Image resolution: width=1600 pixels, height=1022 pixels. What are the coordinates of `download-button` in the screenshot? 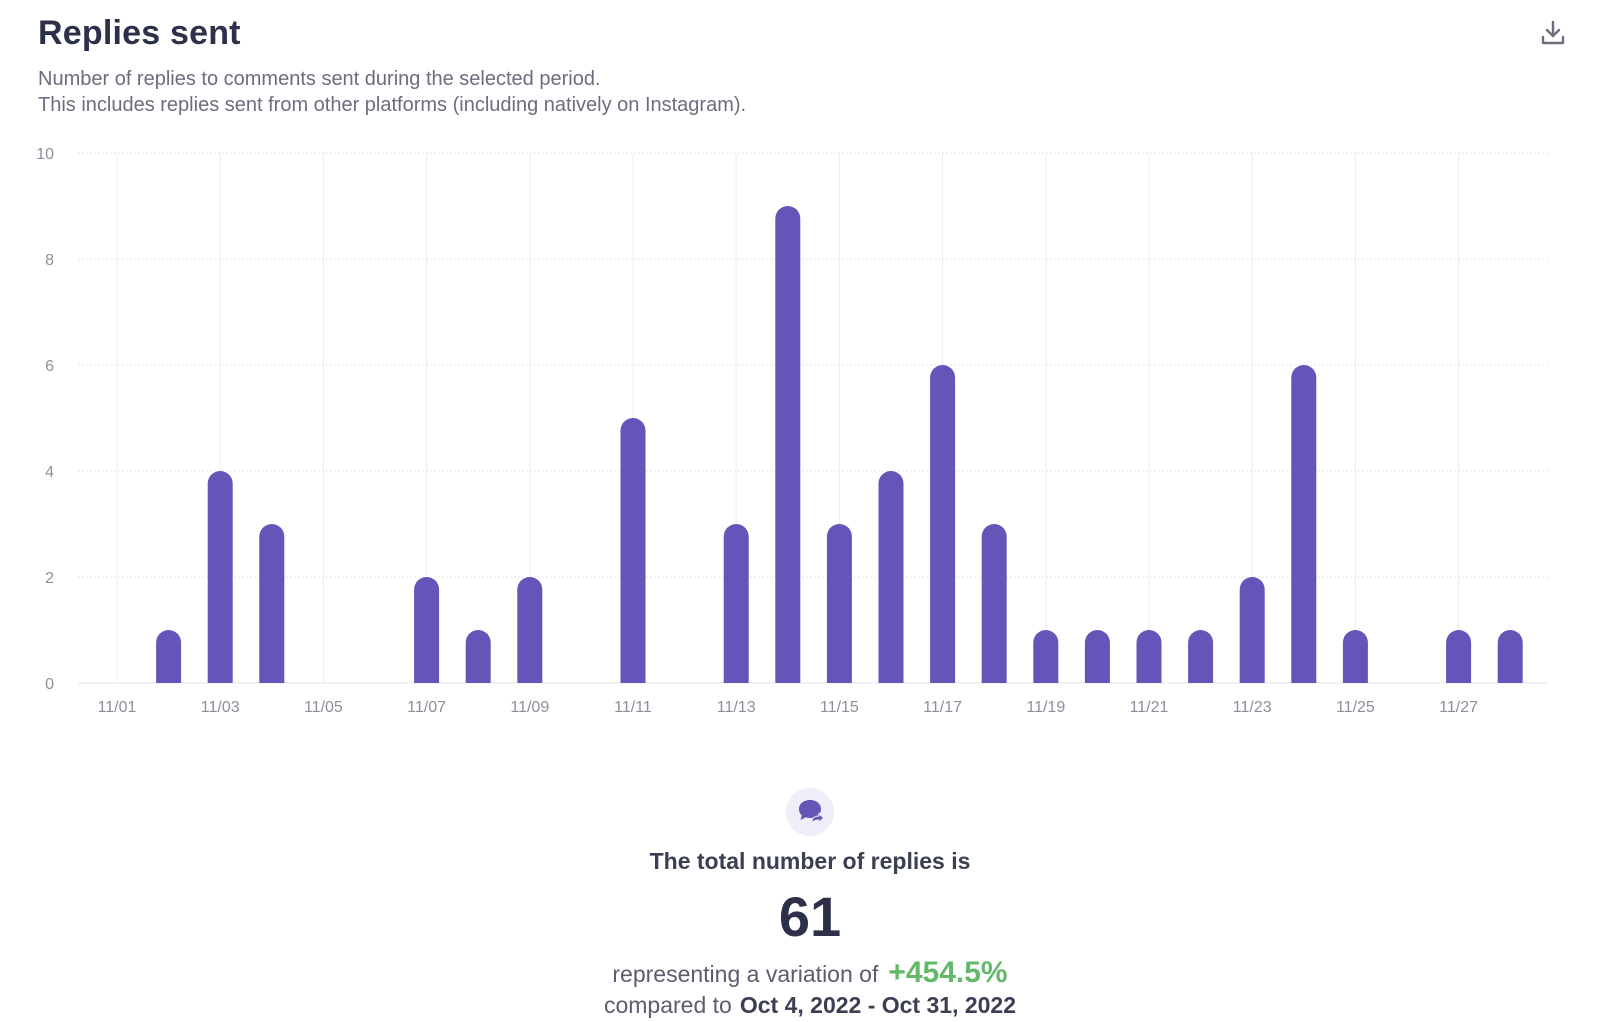 It's located at (1553, 33).